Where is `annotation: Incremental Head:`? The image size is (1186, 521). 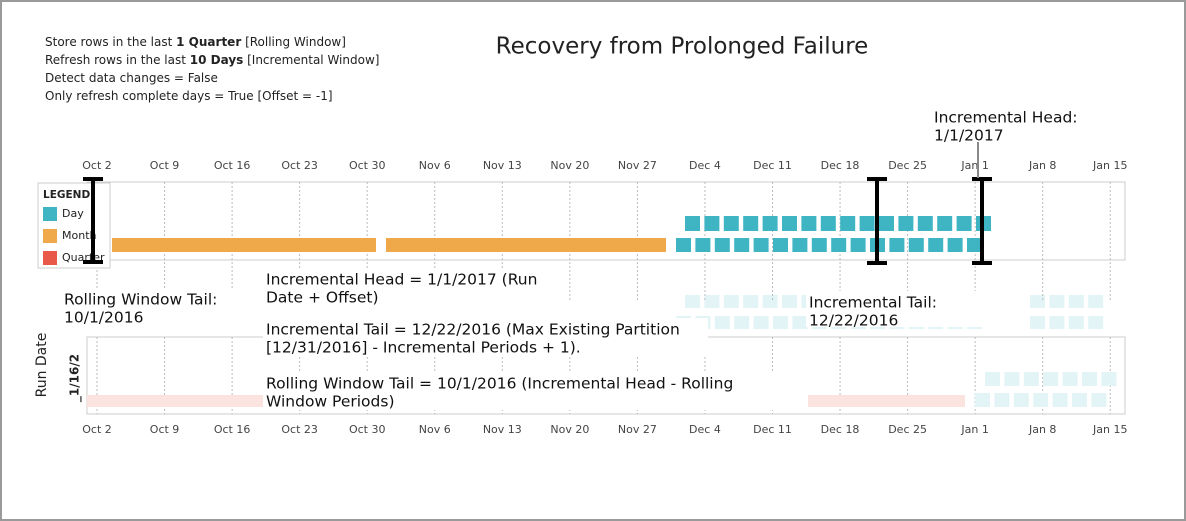
annotation: Incremental Head: is located at coordinates (1006, 118).